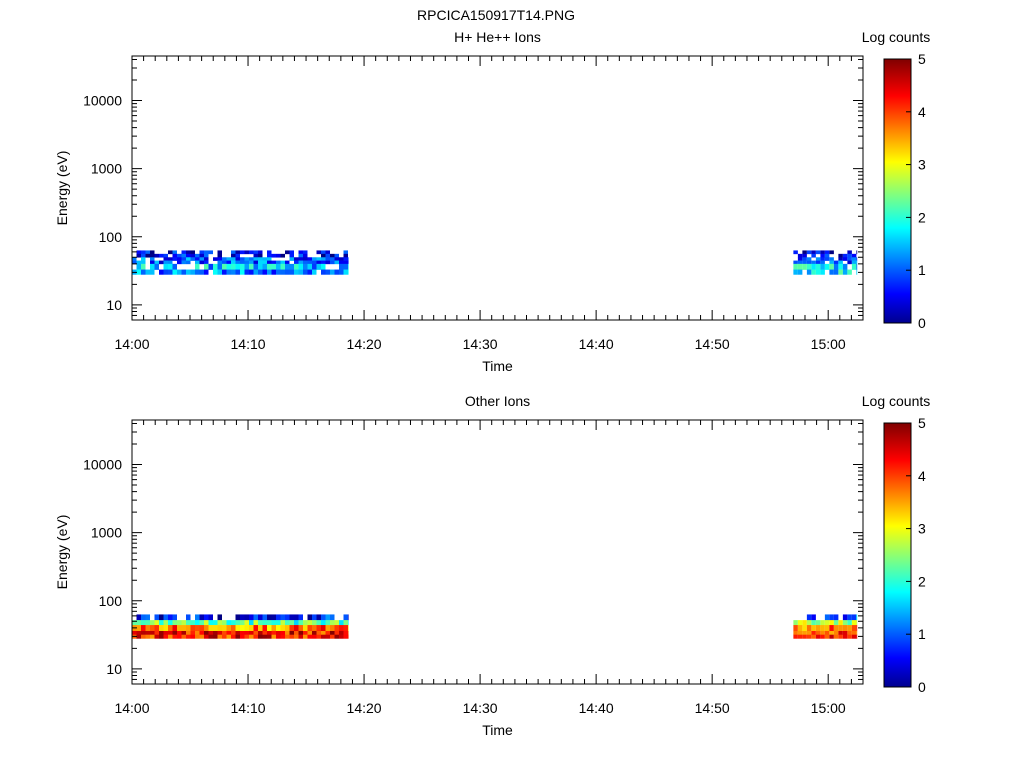 This screenshot has height=768, width=1024. I want to click on x-tick-label: 14:50, so click(712, 708).